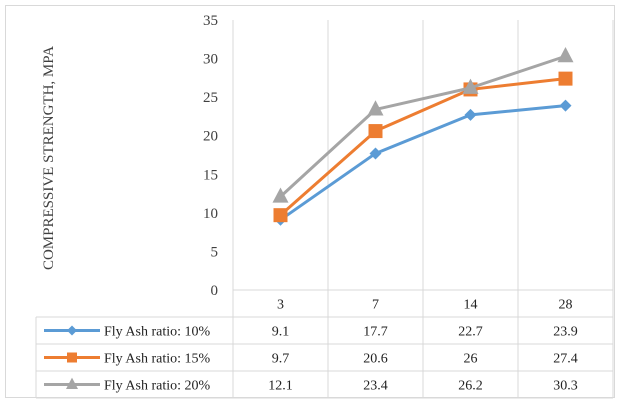 This screenshot has height=406, width=623. I want to click on x-tick-label: 14, so click(471, 305).